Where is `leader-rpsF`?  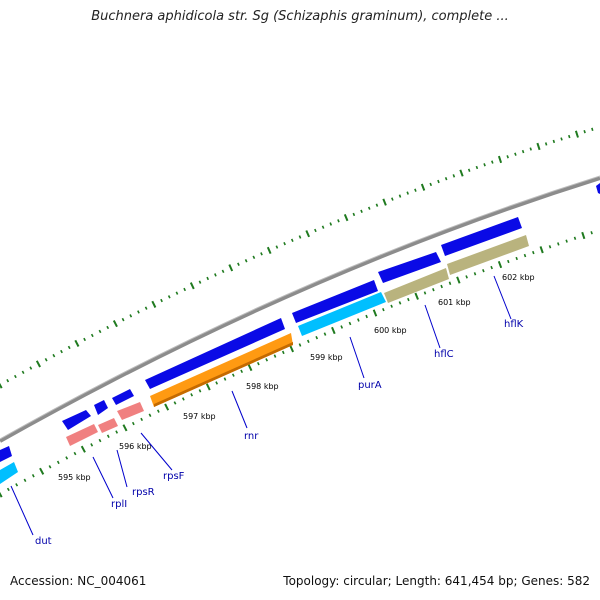 leader-rpsF is located at coordinates (156, 451).